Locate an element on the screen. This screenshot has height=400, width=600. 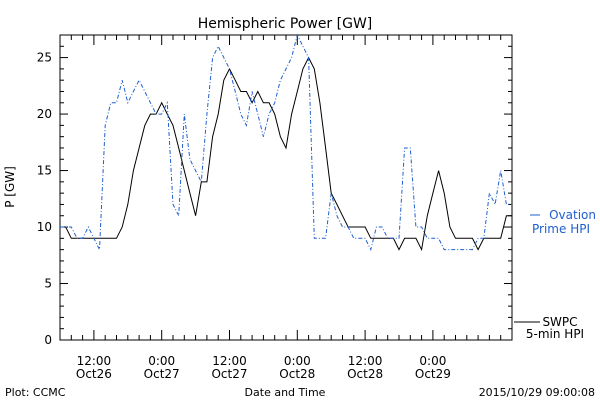
y-axis-label: P [GW] is located at coordinates (10, 187).